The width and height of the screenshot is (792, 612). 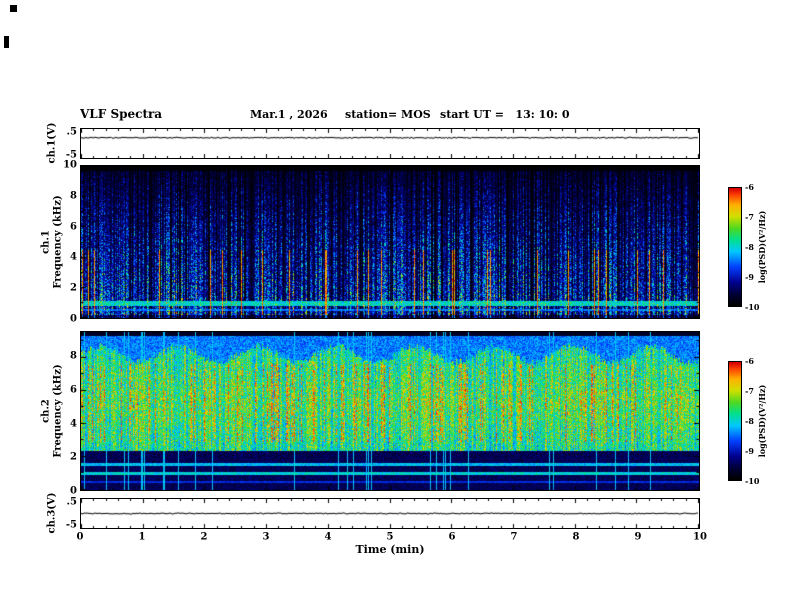 What do you see at coordinates (73, 491) in the screenshot?
I see `ch2-spectrogram-ytick-label: 0` at bounding box center [73, 491].